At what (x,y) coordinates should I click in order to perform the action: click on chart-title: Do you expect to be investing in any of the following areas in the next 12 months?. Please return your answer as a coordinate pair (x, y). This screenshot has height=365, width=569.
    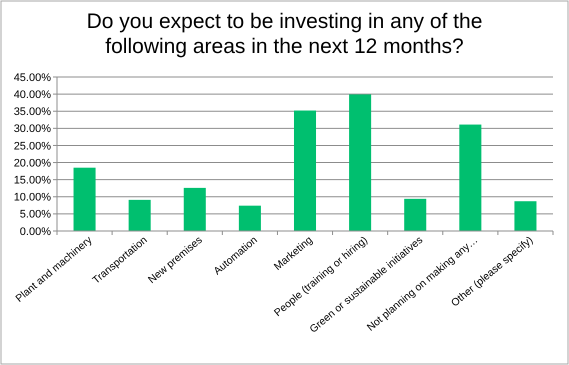
    Looking at the image, I should click on (284, 34).